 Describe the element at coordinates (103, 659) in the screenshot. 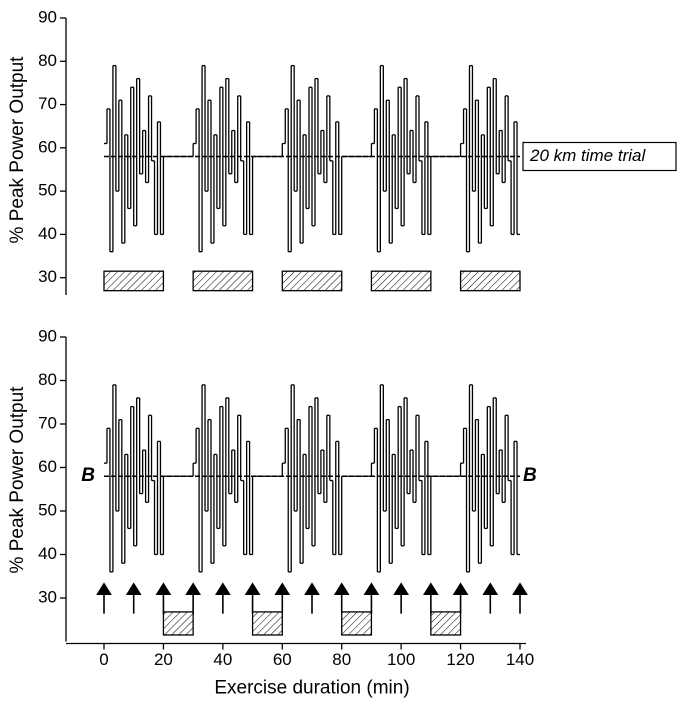

I see `x-tick-label: 0` at that location.